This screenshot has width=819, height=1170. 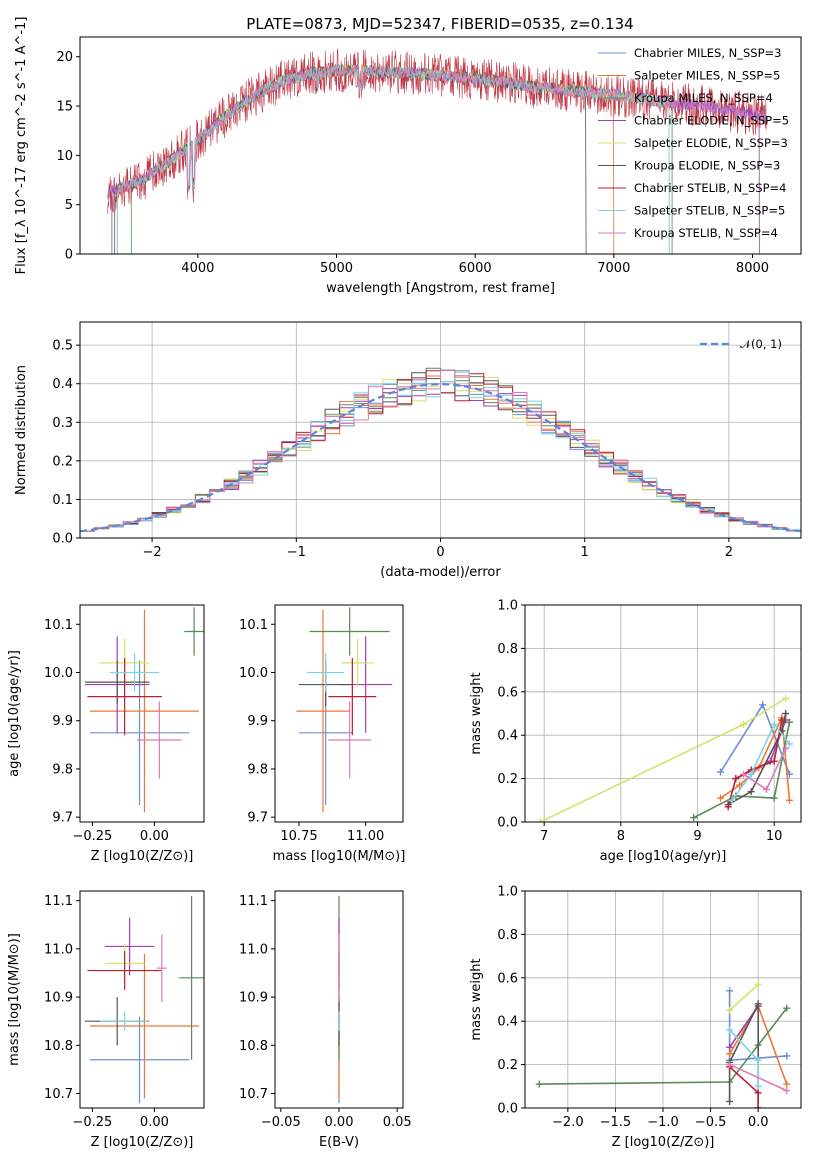 What do you see at coordinates (663, 1122) in the screenshot?
I see `x-tick-label: −1.0` at bounding box center [663, 1122].